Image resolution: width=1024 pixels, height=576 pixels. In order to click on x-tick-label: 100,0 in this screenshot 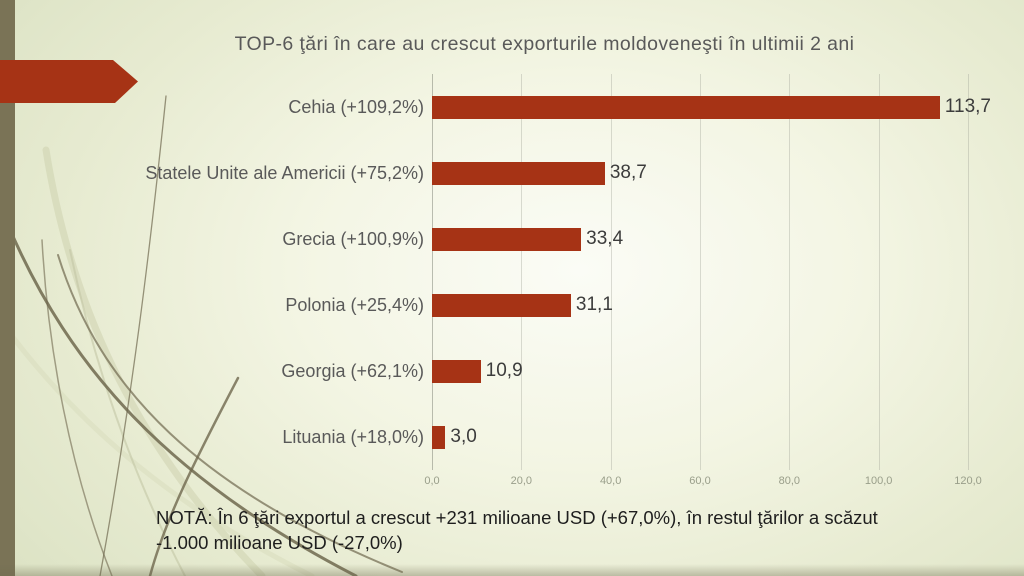, I will do `click(878, 481)`.